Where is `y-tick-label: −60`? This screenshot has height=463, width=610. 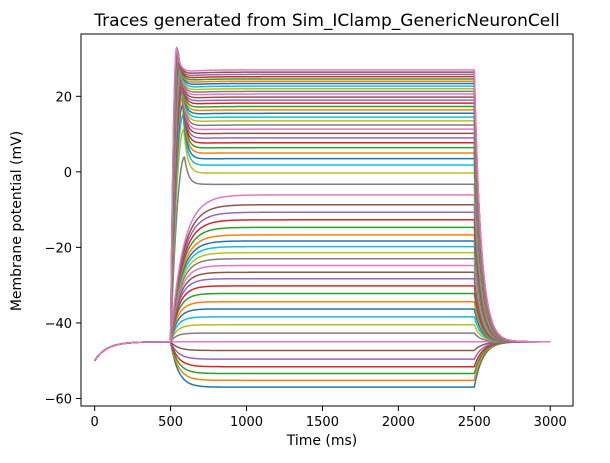
y-tick-label: −60 is located at coordinates (58, 399).